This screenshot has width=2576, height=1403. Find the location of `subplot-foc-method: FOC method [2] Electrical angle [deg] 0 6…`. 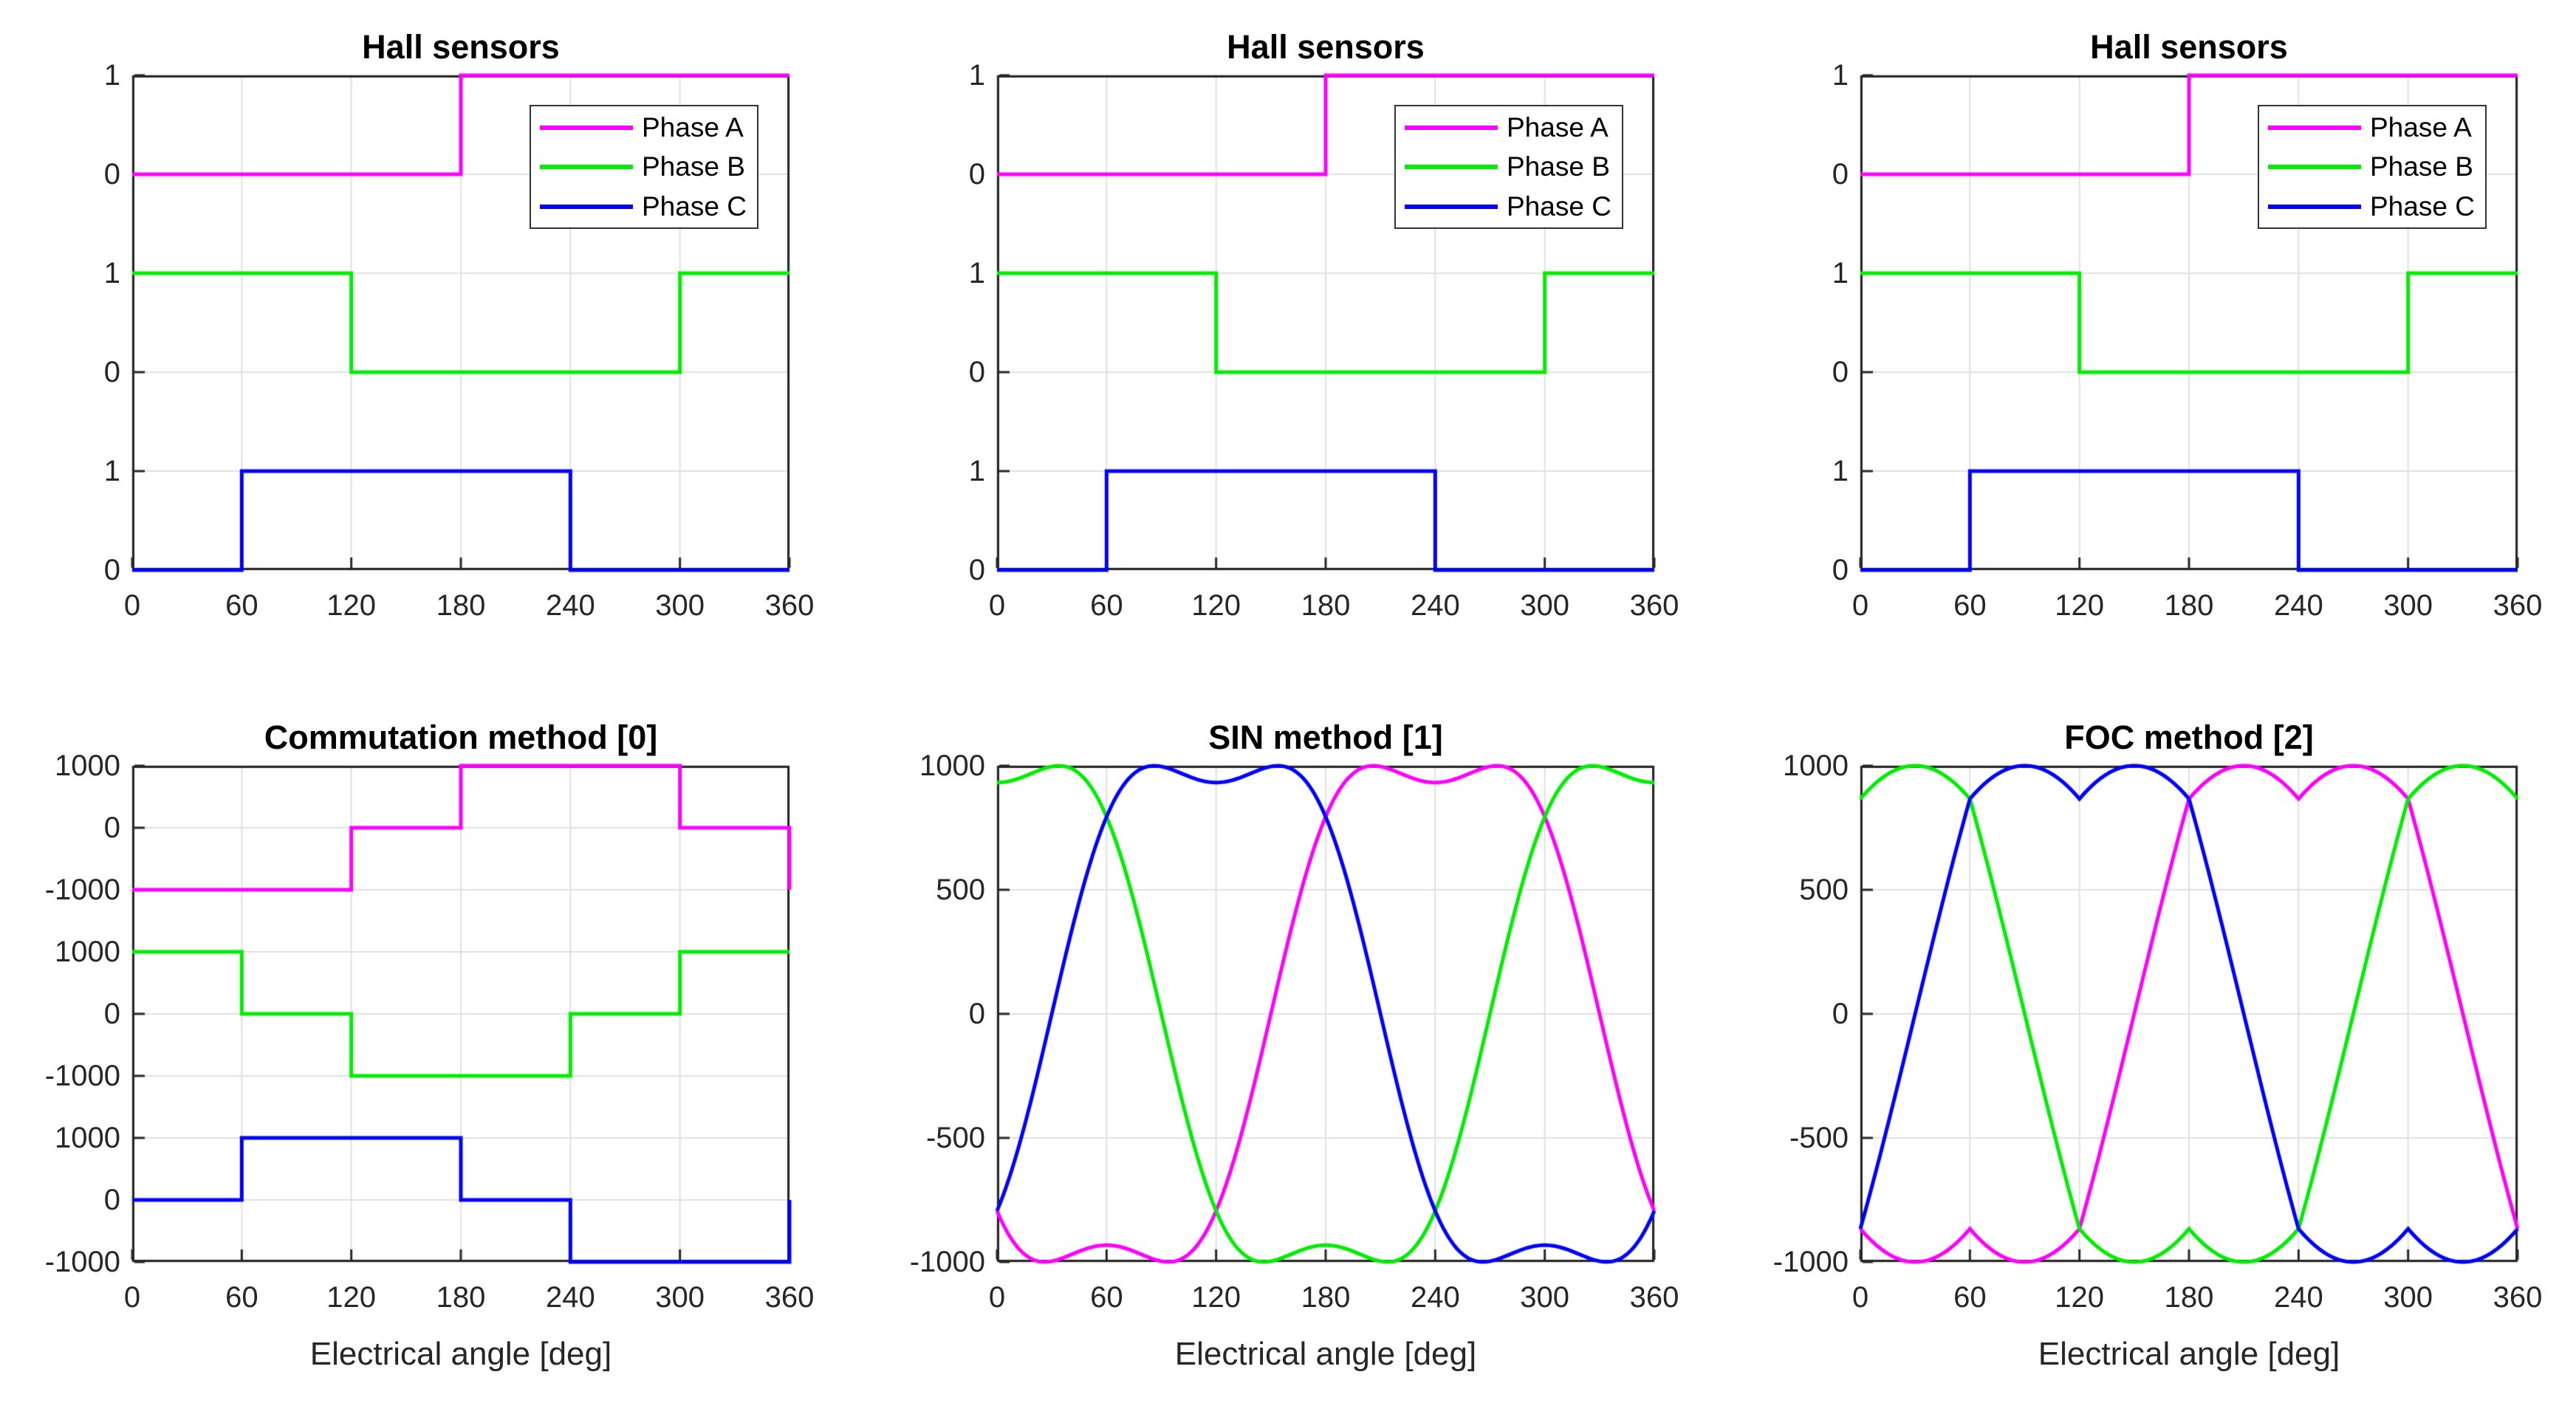

subplot-foc-method: FOC method [2] Electrical angle [deg] 0 6… is located at coordinates (2158, 1045).